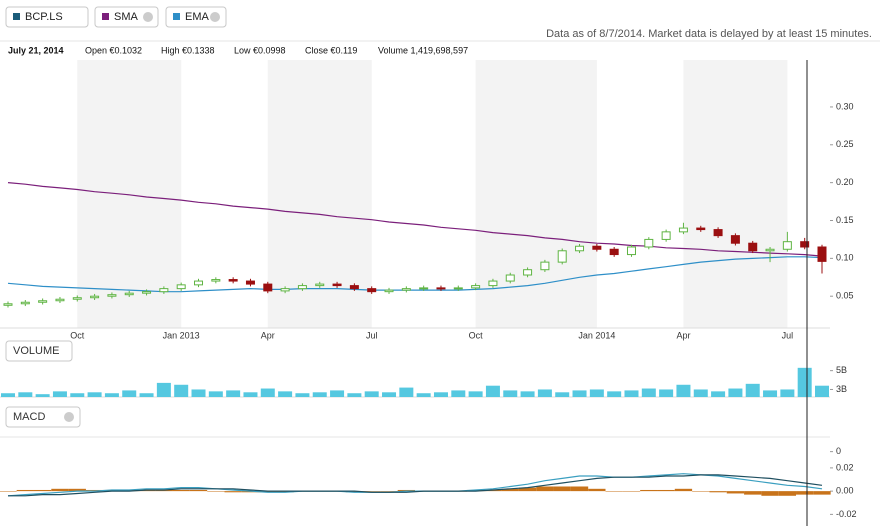 This screenshot has width=880, height=526. What do you see at coordinates (188, 50) in the screenshot?
I see `info-high: High €0.1338` at bounding box center [188, 50].